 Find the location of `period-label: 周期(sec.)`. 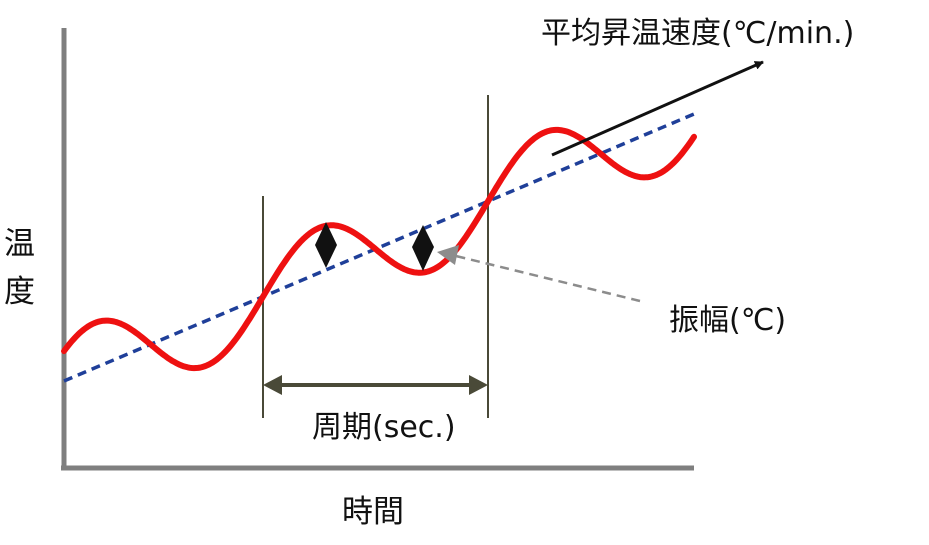

period-label: 周期(sec.) is located at coordinates (384, 427).